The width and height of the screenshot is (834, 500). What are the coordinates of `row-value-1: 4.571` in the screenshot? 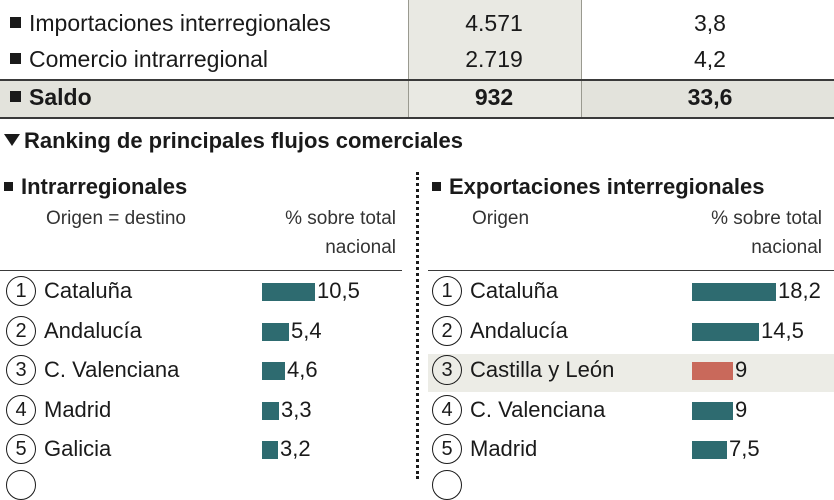 It's located at (494, 23).